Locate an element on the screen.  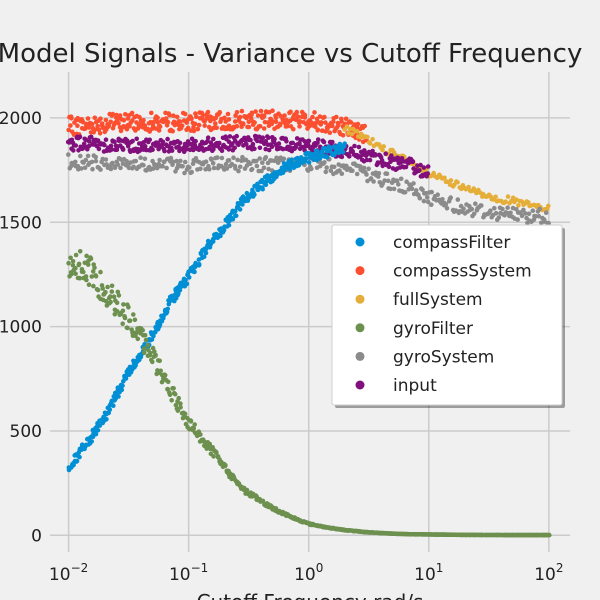
x-tick-label: 100 is located at coordinates (308, 573).